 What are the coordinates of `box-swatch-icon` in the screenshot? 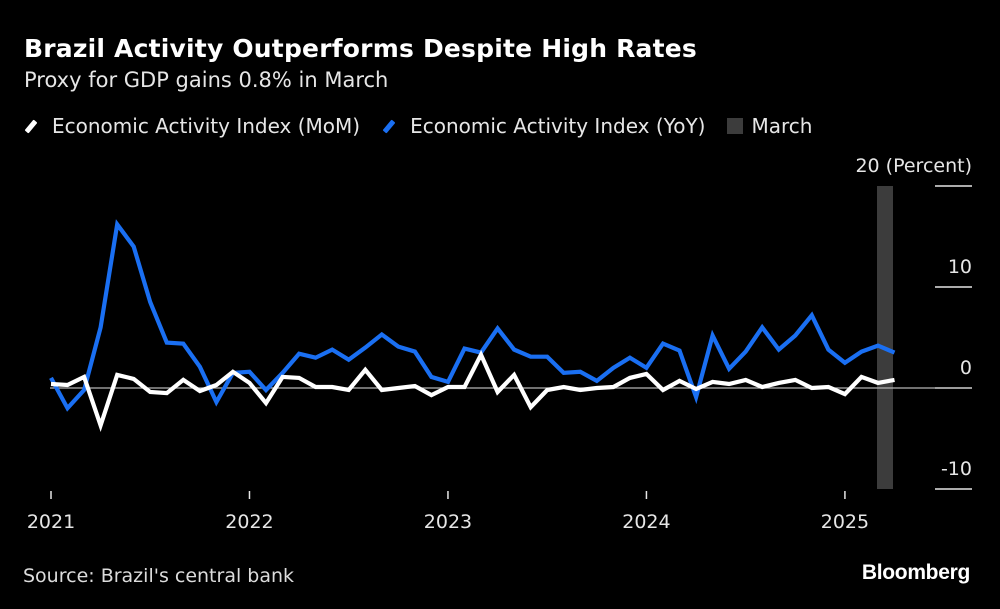 It's located at (735, 126).